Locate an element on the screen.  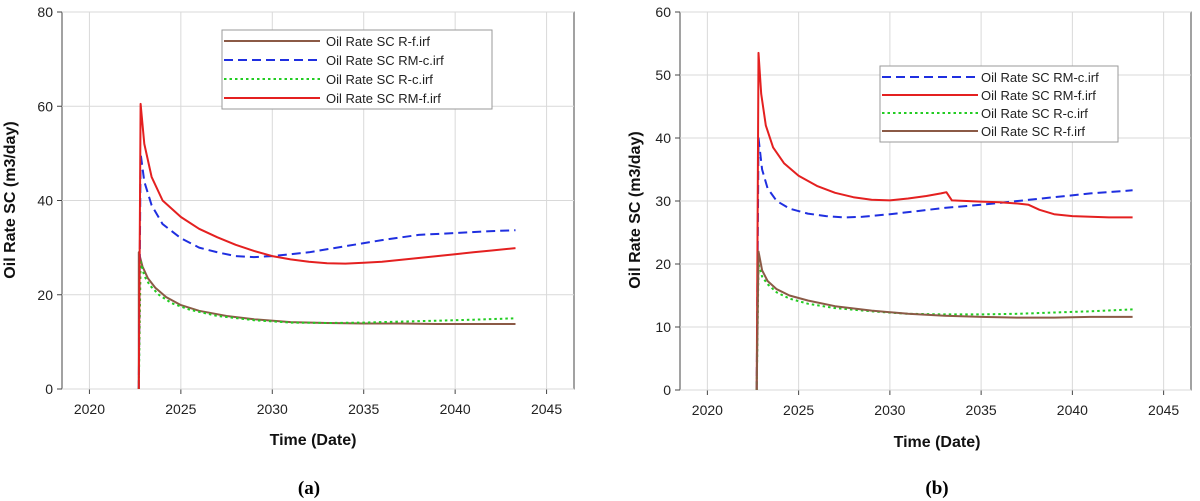
y-tick-label: 80 is located at coordinates (45, 12).